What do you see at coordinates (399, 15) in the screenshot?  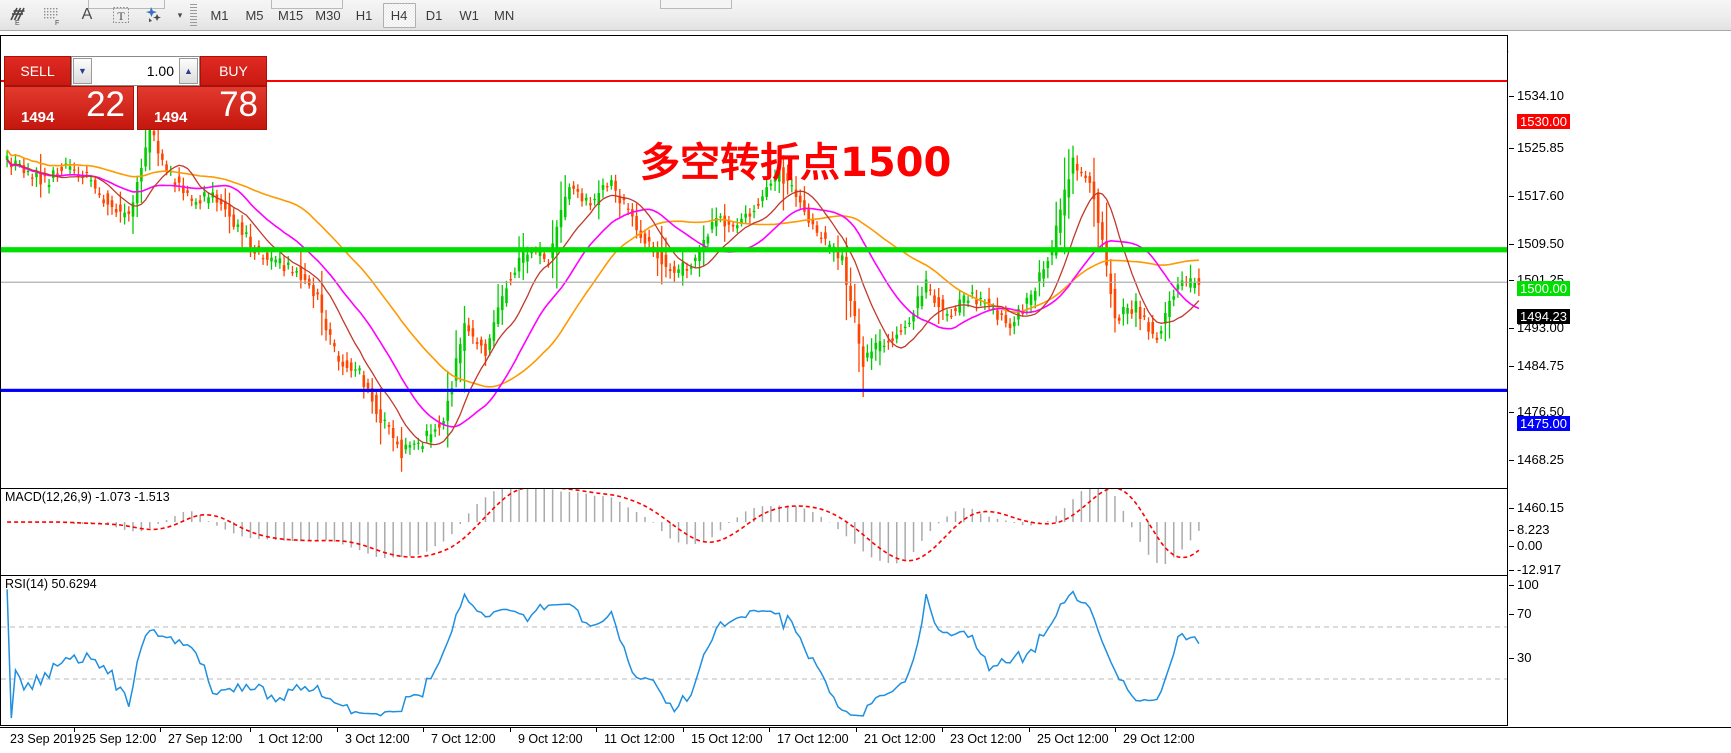 I see `timeframe-h4: H4` at bounding box center [399, 15].